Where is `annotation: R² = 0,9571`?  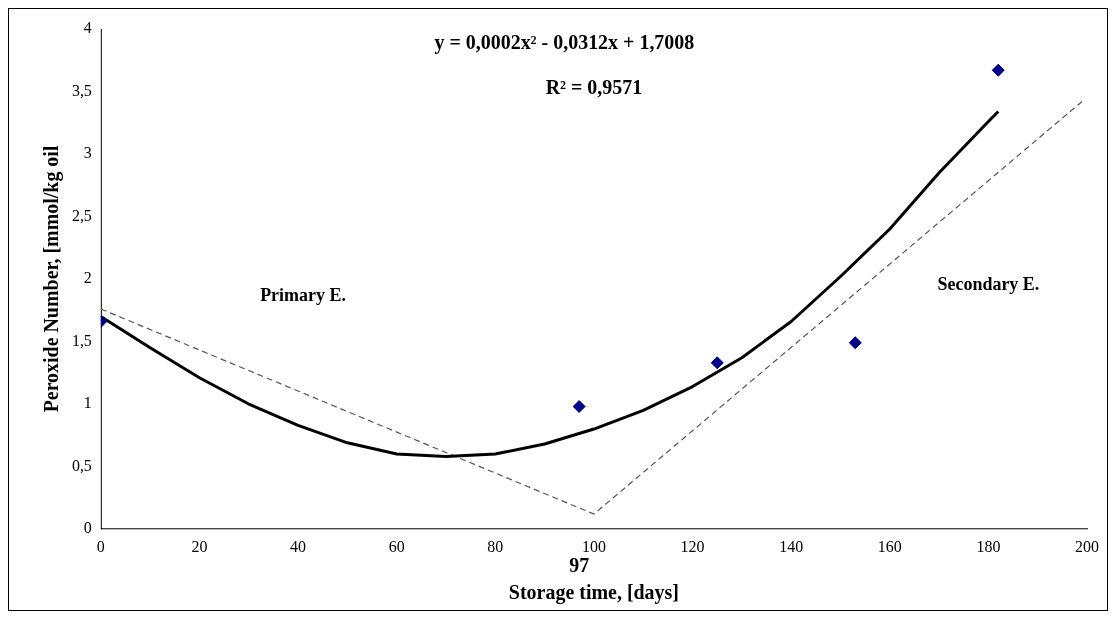
annotation: R² = 0,9571 is located at coordinates (594, 87).